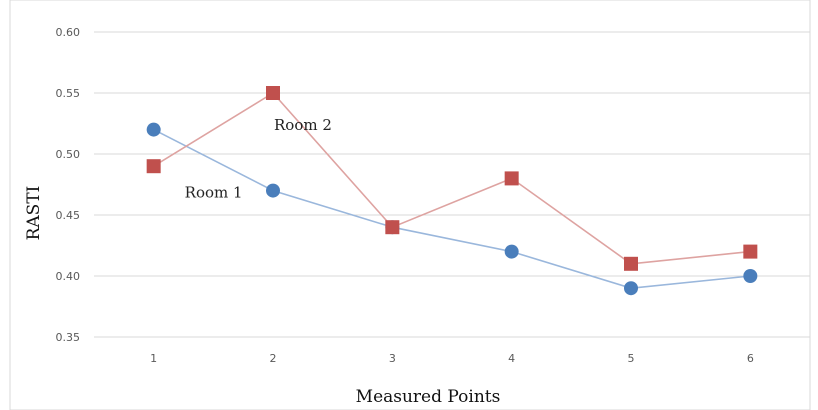  Describe the element at coordinates (631, 358) in the screenshot. I see `x-tick-label: 5` at that location.